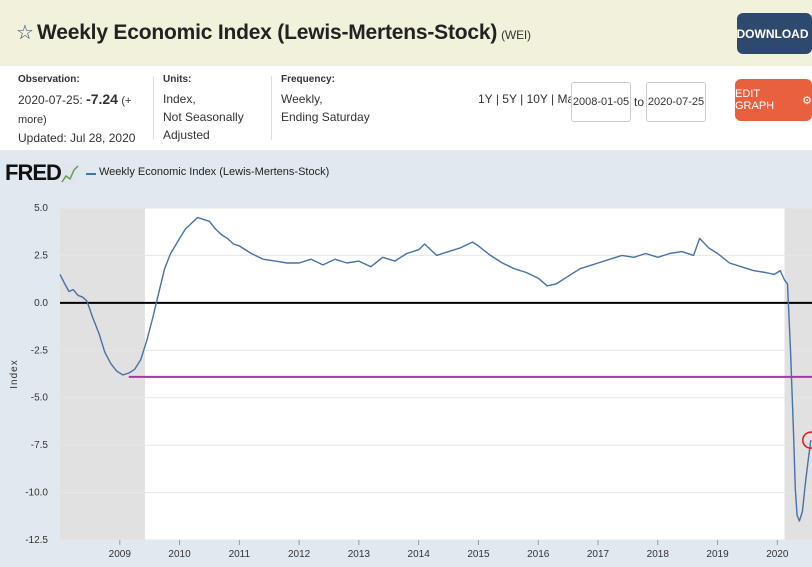 The width and height of the screenshot is (812, 567). I want to click on x-tick-label: 2015, so click(478, 554).